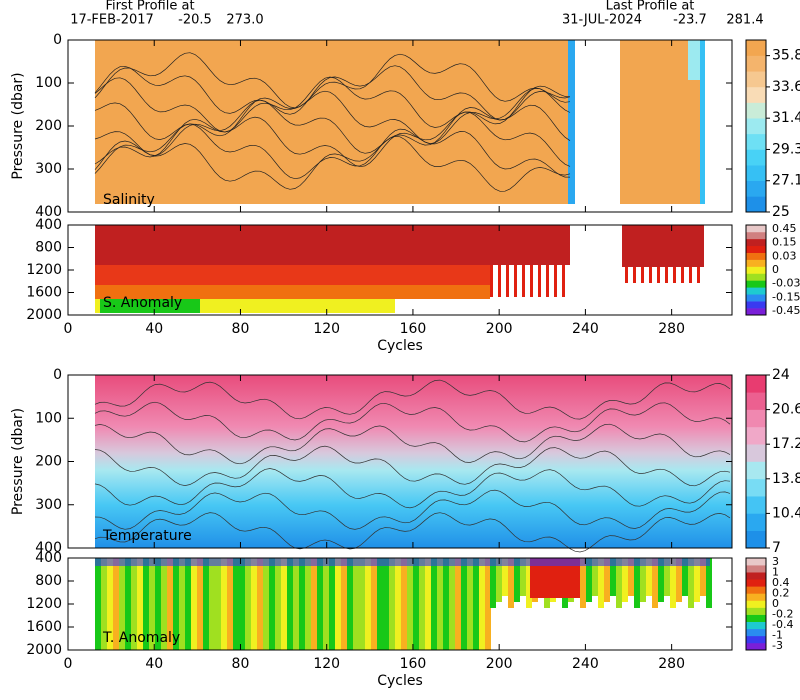 The image size is (800, 700). What do you see at coordinates (781, 582) in the screenshot?
I see `colorbar-label: 0.4` at bounding box center [781, 582].